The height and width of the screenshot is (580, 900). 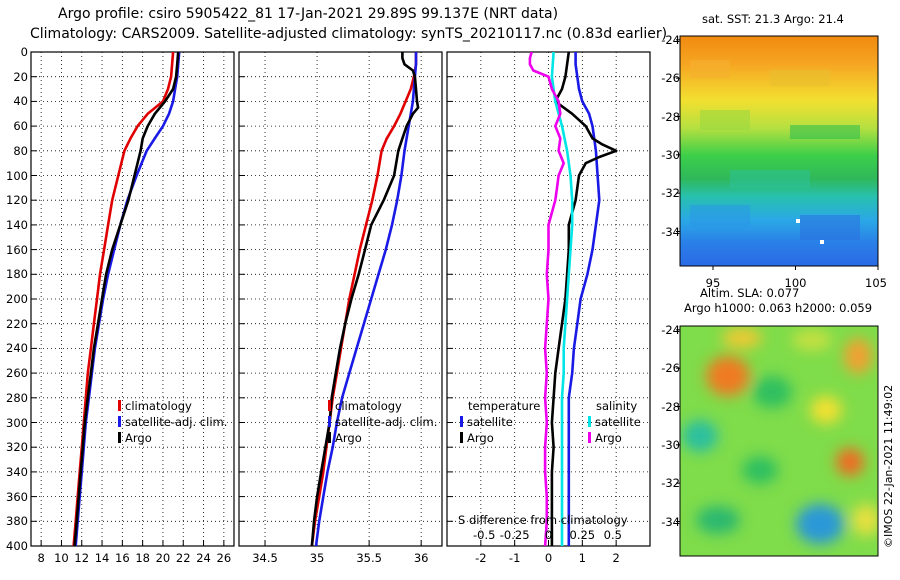 What do you see at coordinates (41, 558) in the screenshot?
I see `x-tick-label: 8` at bounding box center [41, 558].